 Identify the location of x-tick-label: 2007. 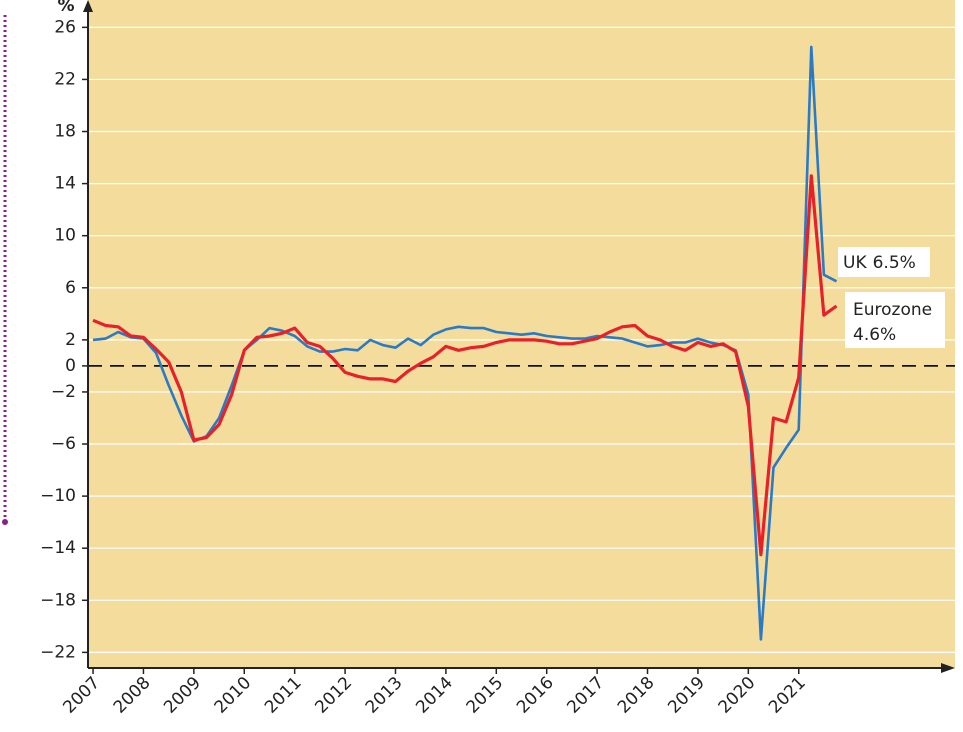
(81, 695).